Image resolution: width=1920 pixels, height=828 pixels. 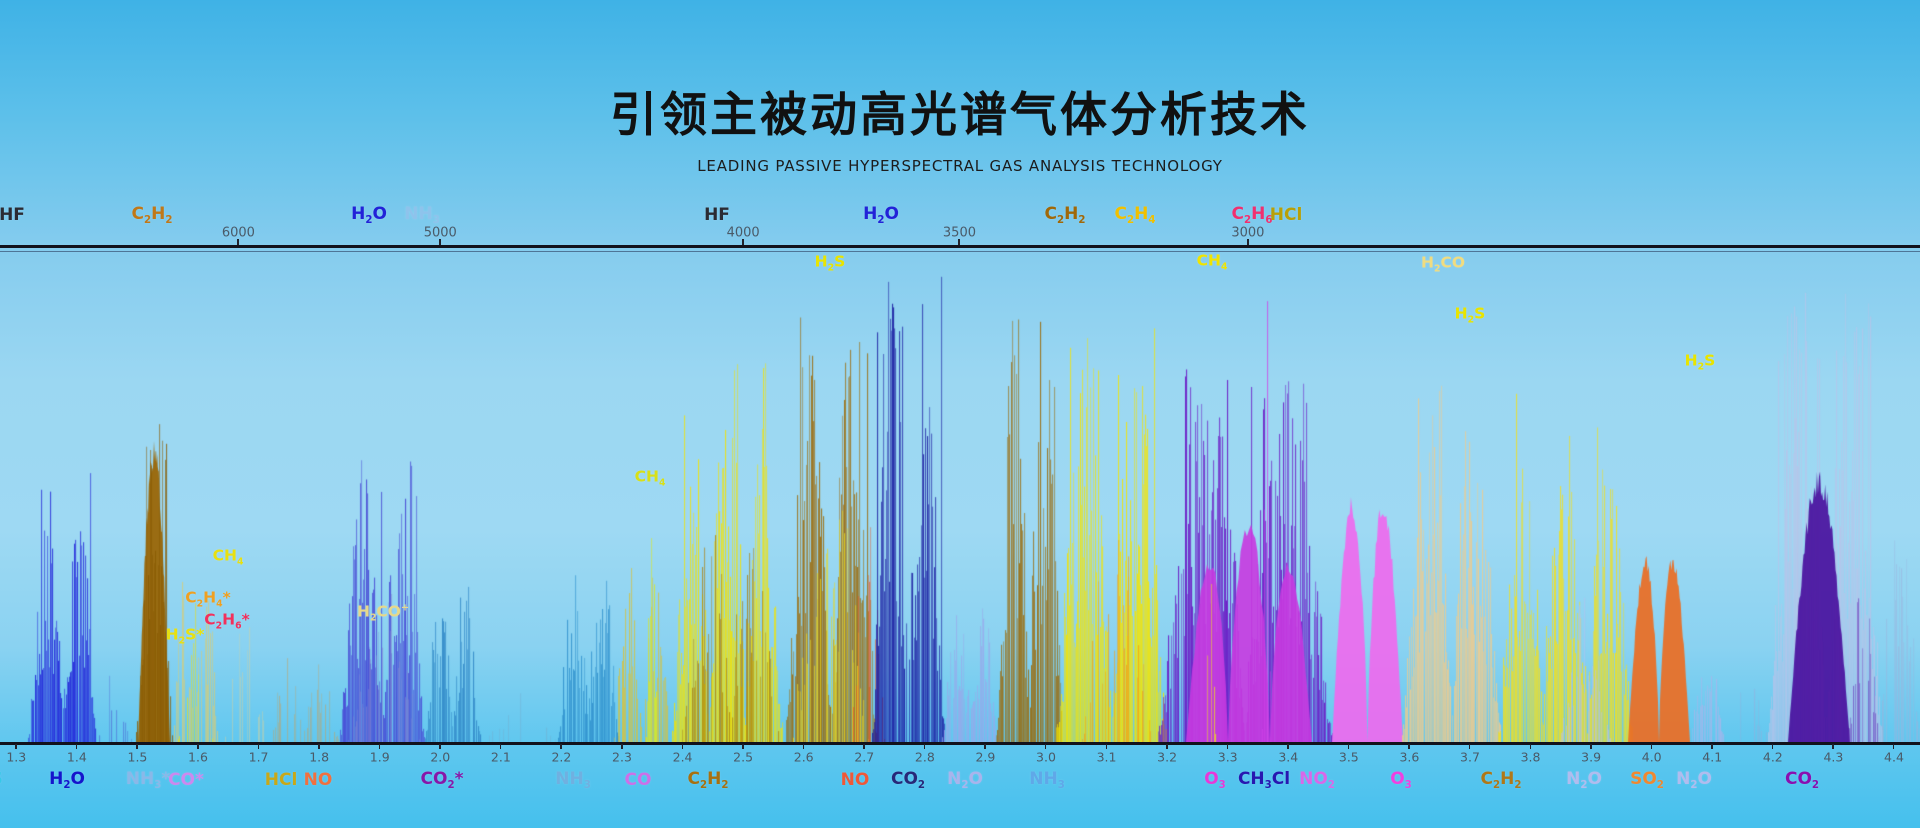 I want to click on wavelength-tick-label: 1.9, so click(x=379, y=757).